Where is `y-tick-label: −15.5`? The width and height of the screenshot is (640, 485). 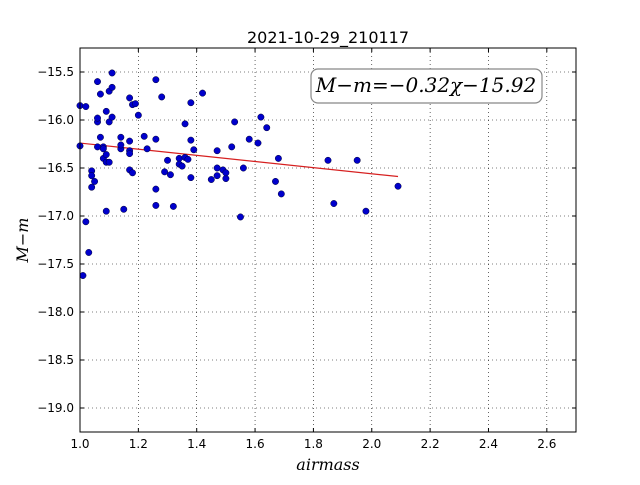 y-tick-label: −15.5 is located at coordinates (55, 72).